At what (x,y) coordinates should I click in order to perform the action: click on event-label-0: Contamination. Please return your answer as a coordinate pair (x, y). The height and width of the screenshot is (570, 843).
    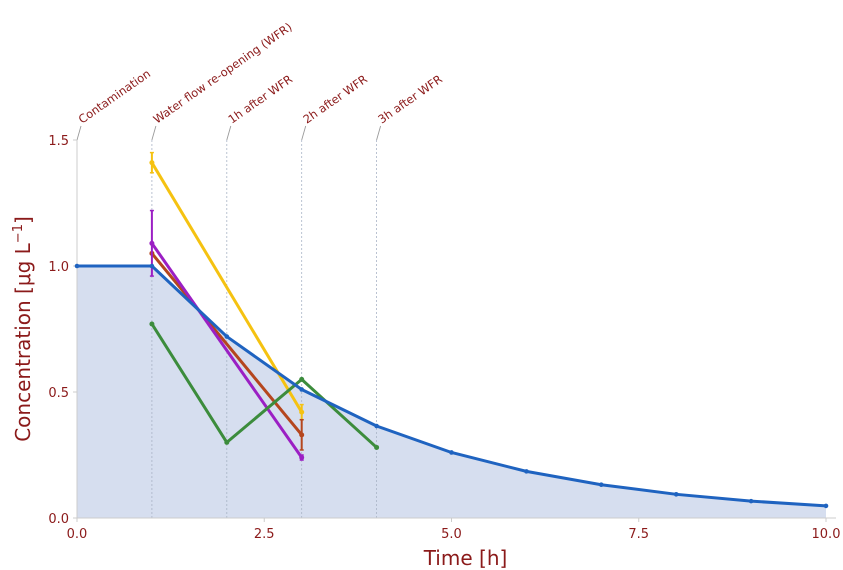
    Looking at the image, I should click on (114, 96).